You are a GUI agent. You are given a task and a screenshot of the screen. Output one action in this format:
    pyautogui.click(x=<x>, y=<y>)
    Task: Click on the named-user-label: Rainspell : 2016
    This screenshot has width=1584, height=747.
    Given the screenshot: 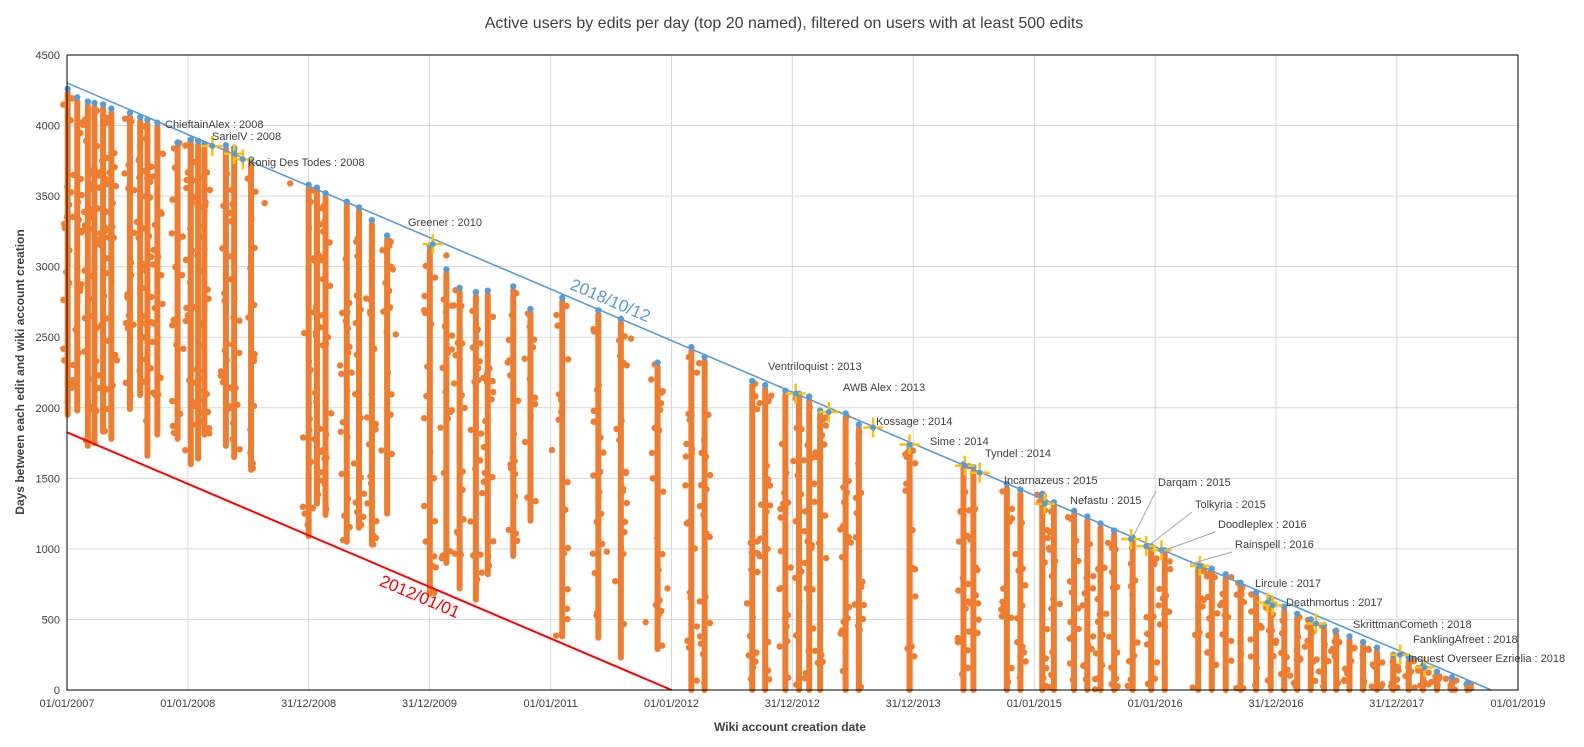 What is the action you would take?
    pyautogui.click(x=1274, y=545)
    